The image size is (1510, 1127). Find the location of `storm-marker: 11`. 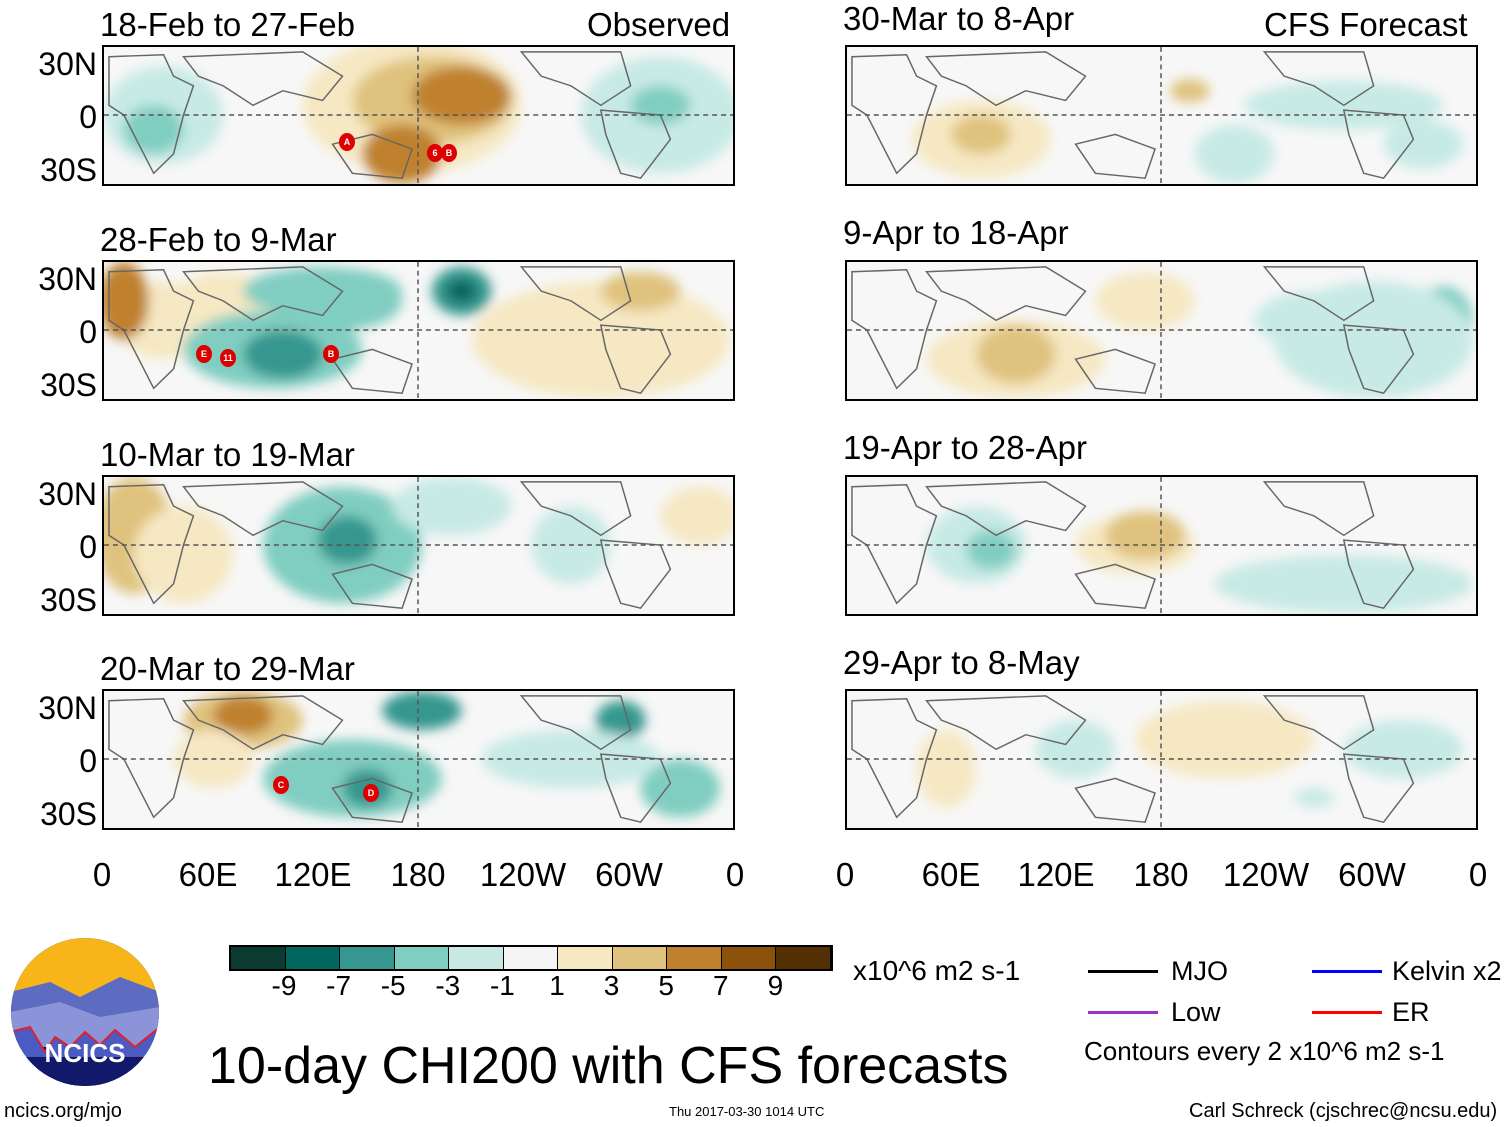

storm-marker: 11 is located at coordinates (228, 358).